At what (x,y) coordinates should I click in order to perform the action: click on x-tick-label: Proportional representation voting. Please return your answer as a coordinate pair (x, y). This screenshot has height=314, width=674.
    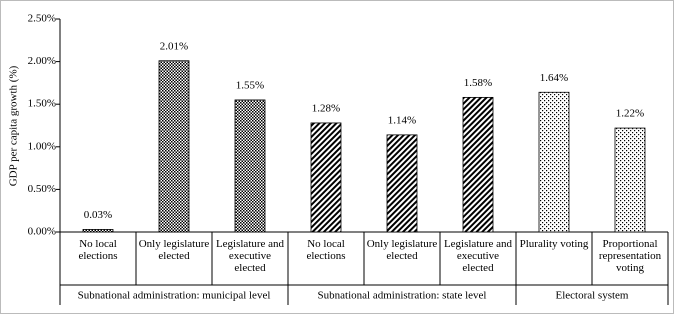
    Looking at the image, I should click on (630, 256).